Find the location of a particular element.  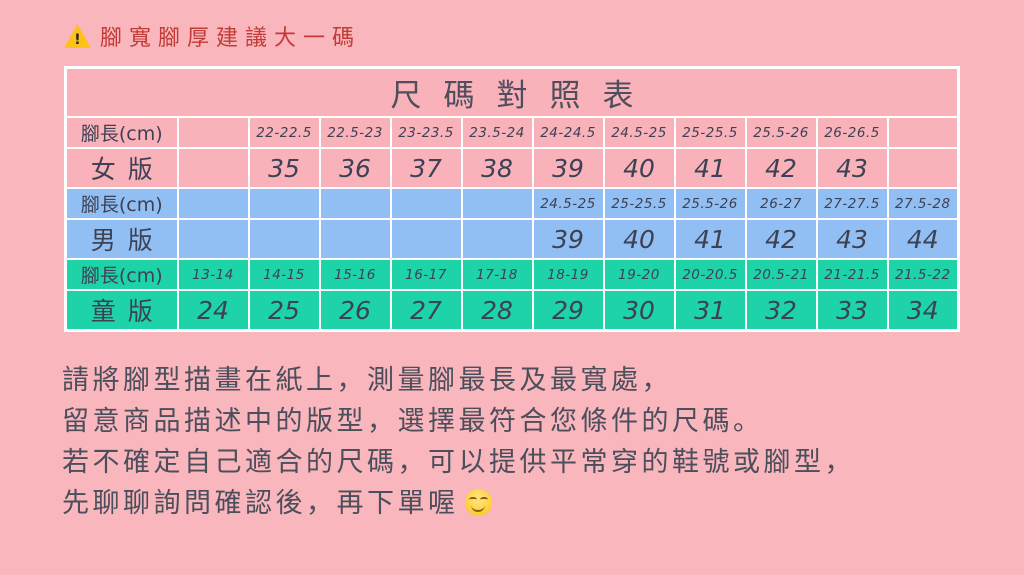

foot-length-range-cell: 13-14 is located at coordinates (213, 274).